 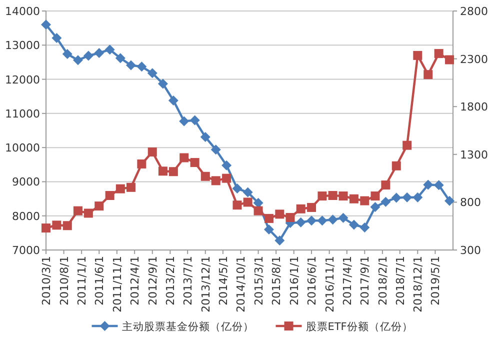 What do you see at coordinates (241, 284) in the screenshot?
I see `x-tick-label: 2014/10/1` at bounding box center [241, 284].